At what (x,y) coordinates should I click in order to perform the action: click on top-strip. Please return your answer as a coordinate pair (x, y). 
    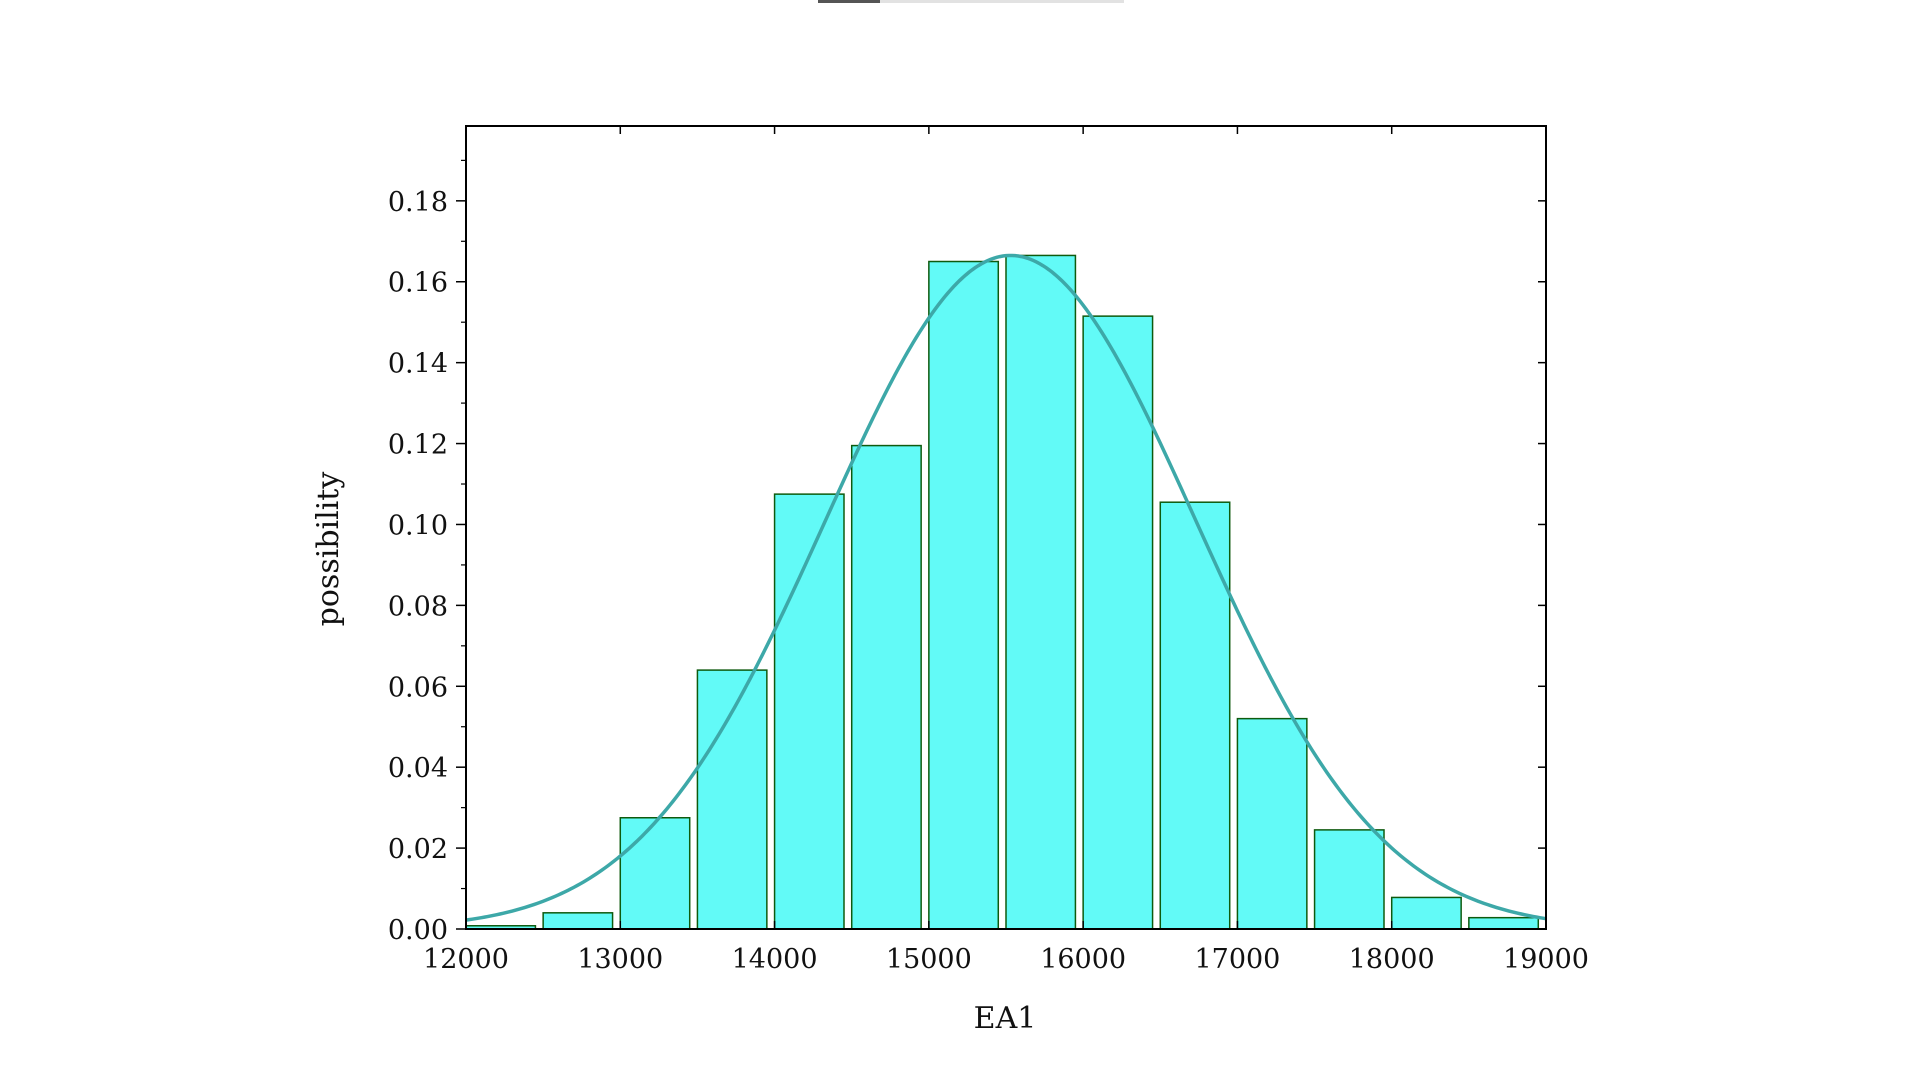
    Looking at the image, I should click on (971, 1).